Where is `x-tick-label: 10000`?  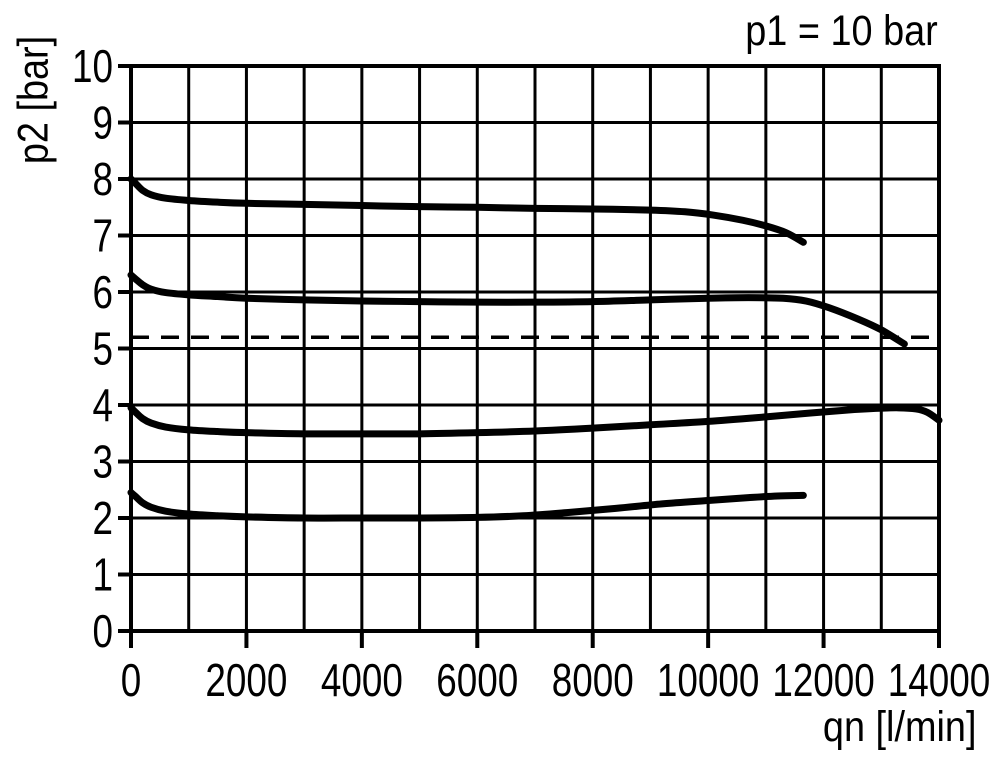
x-tick-label: 10000 is located at coordinates (708, 680).